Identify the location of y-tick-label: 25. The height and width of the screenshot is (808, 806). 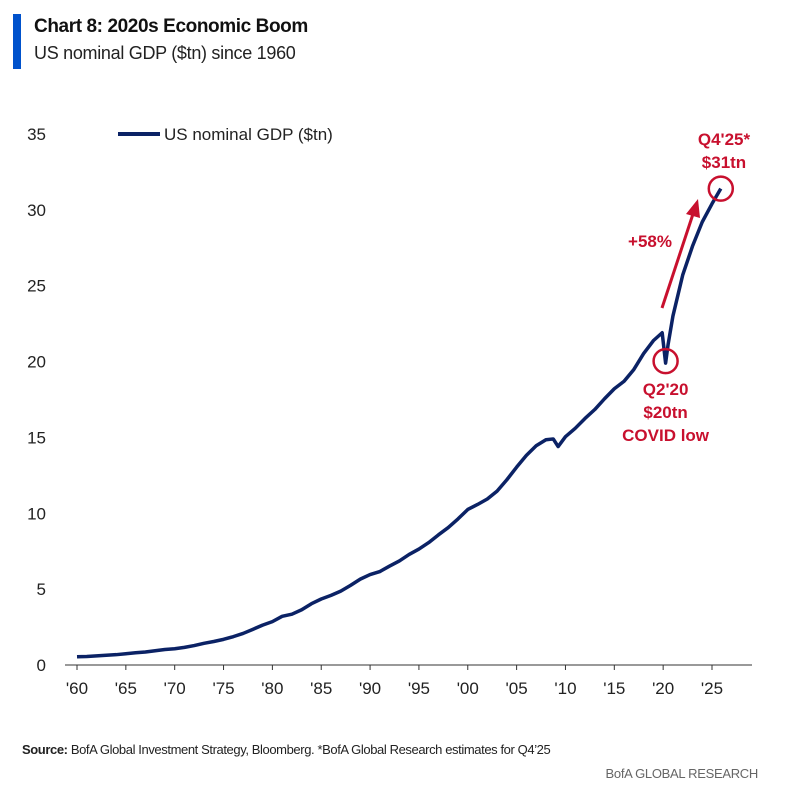
(36, 286).